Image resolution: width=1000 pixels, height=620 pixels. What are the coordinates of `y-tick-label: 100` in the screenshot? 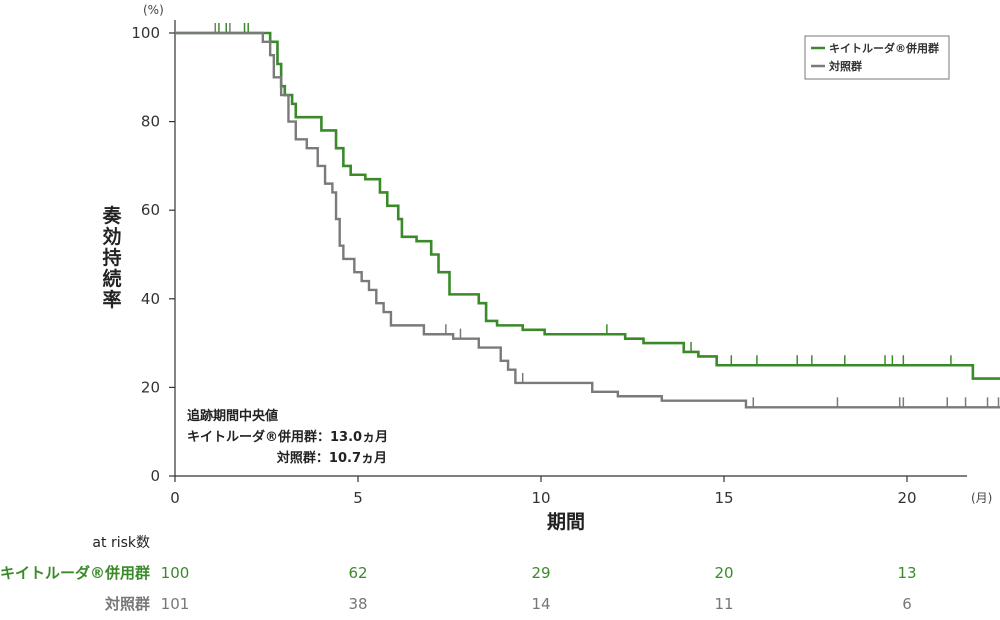 It's located at (145, 33).